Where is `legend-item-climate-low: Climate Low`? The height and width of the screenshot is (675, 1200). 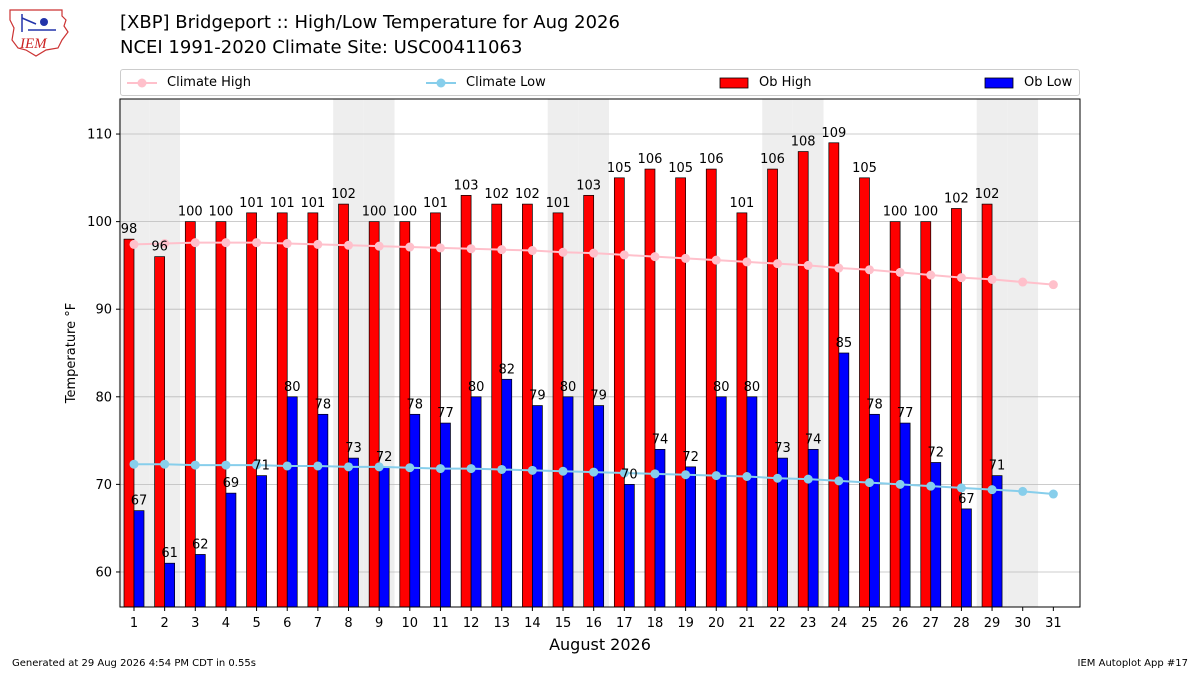
legend-item-climate-low: Climate Low is located at coordinates (486, 82).